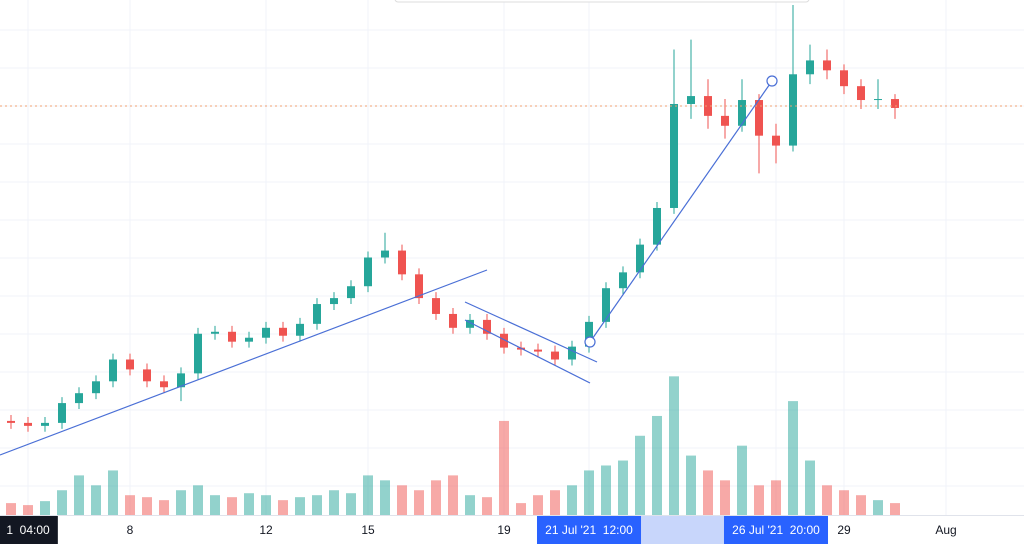 The height and width of the screenshot is (544, 1024). Describe the element at coordinates (266, 530) in the screenshot. I see `x-tick-label: 12` at that location.